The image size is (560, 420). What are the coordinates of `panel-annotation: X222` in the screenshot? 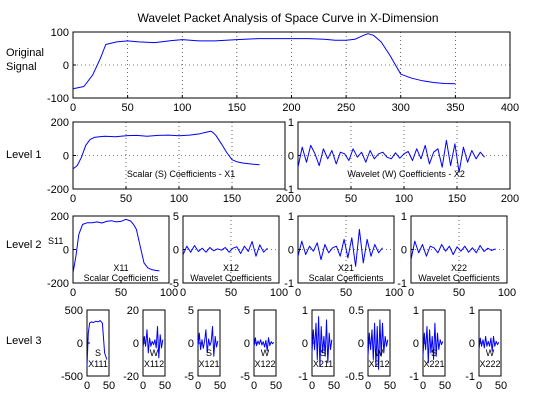 It's located at (489, 364).